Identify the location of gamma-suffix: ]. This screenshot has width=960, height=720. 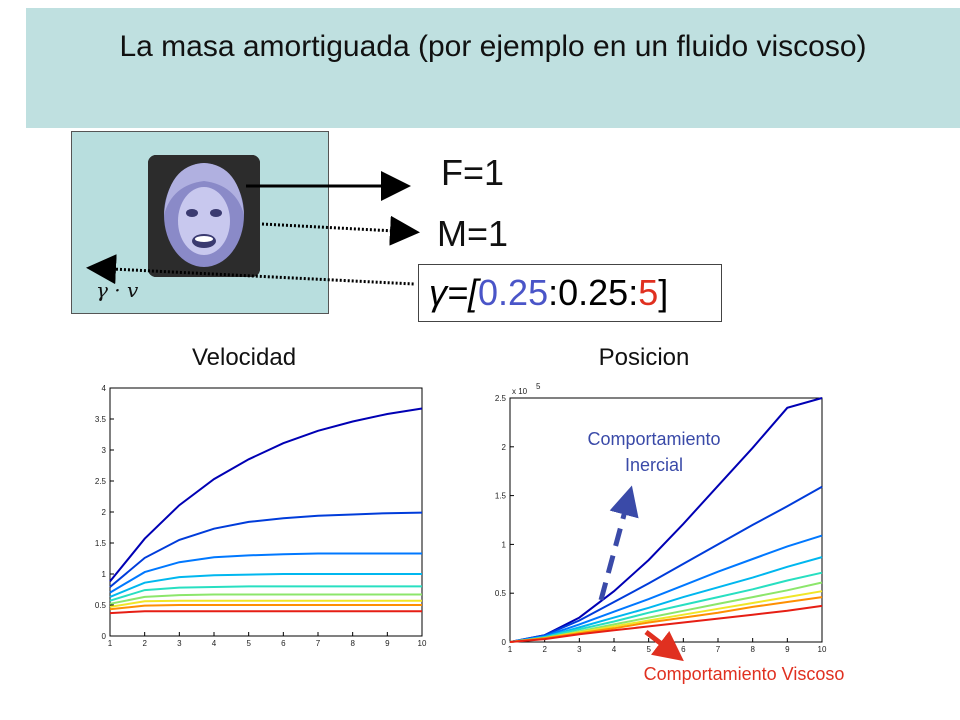
(663, 292).